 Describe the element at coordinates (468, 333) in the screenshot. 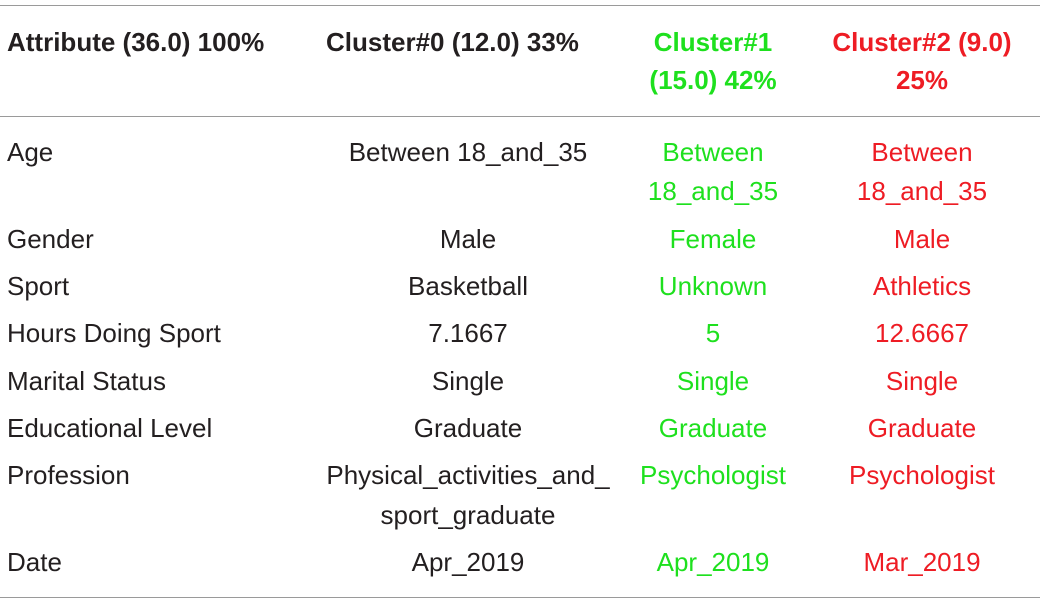

I see `row-hours-cluster0: 7.1667` at that location.